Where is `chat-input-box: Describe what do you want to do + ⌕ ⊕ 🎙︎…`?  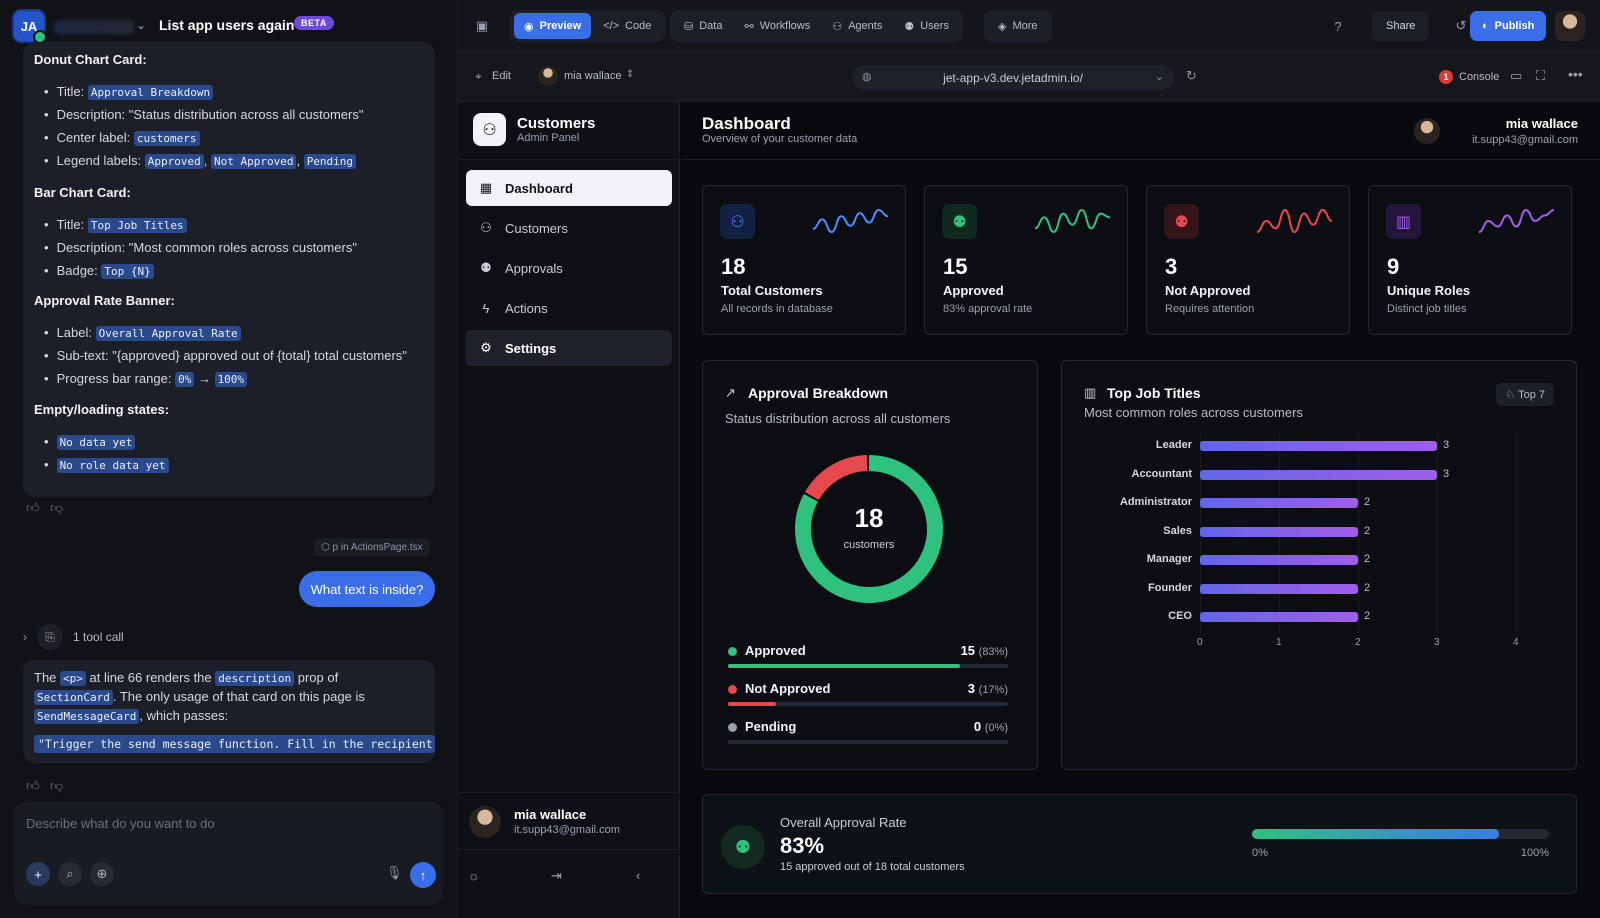
chat-input-box: Describe what do you want to do + ⌕ ⊕ 🎙︎… is located at coordinates (229, 853).